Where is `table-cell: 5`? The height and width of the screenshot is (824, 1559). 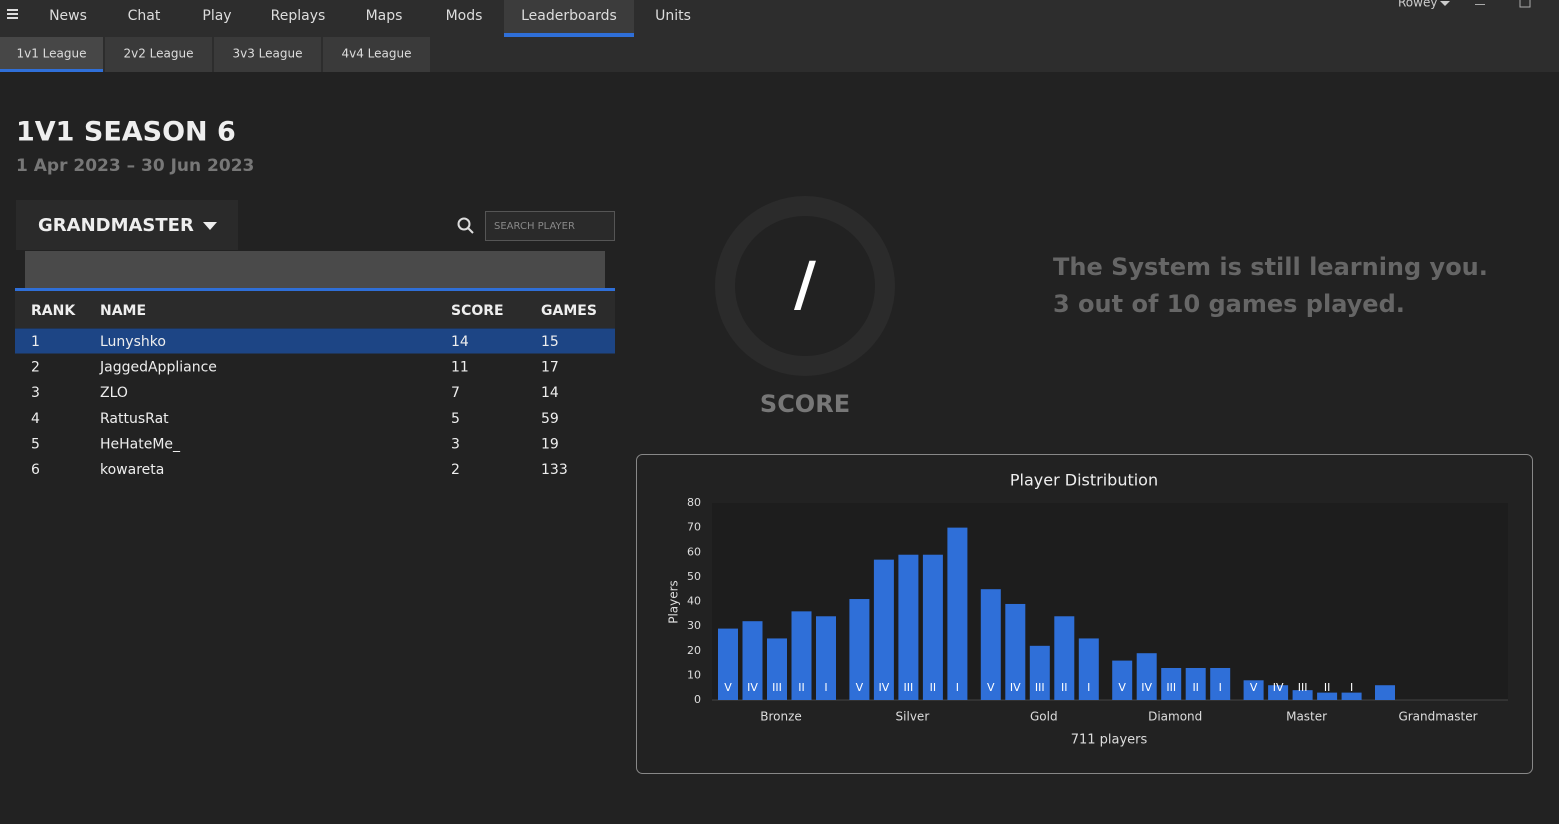 table-cell: 5 is located at coordinates (35, 444).